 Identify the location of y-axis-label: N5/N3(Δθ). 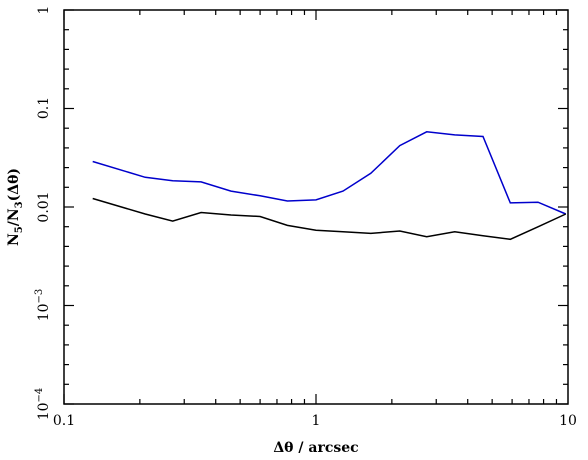
(15, 207).